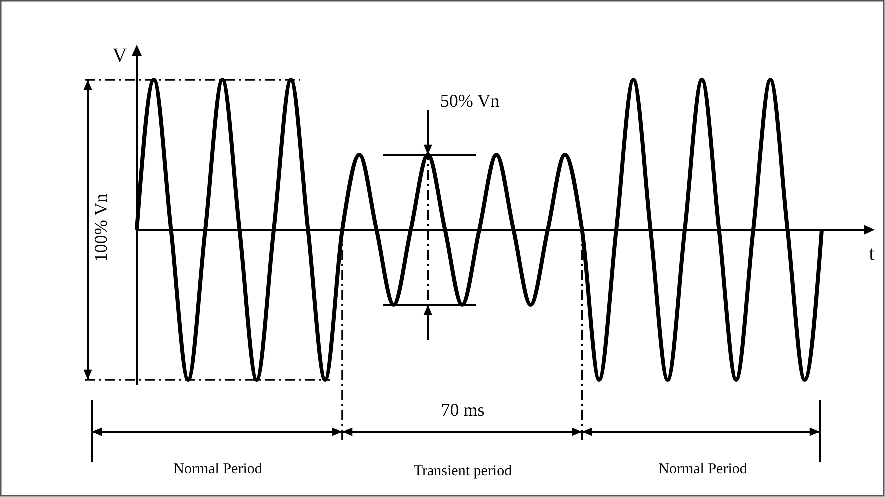  What do you see at coordinates (872, 254) in the screenshot?
I see `x-axis-title: t` at bounding box center [872, 254].